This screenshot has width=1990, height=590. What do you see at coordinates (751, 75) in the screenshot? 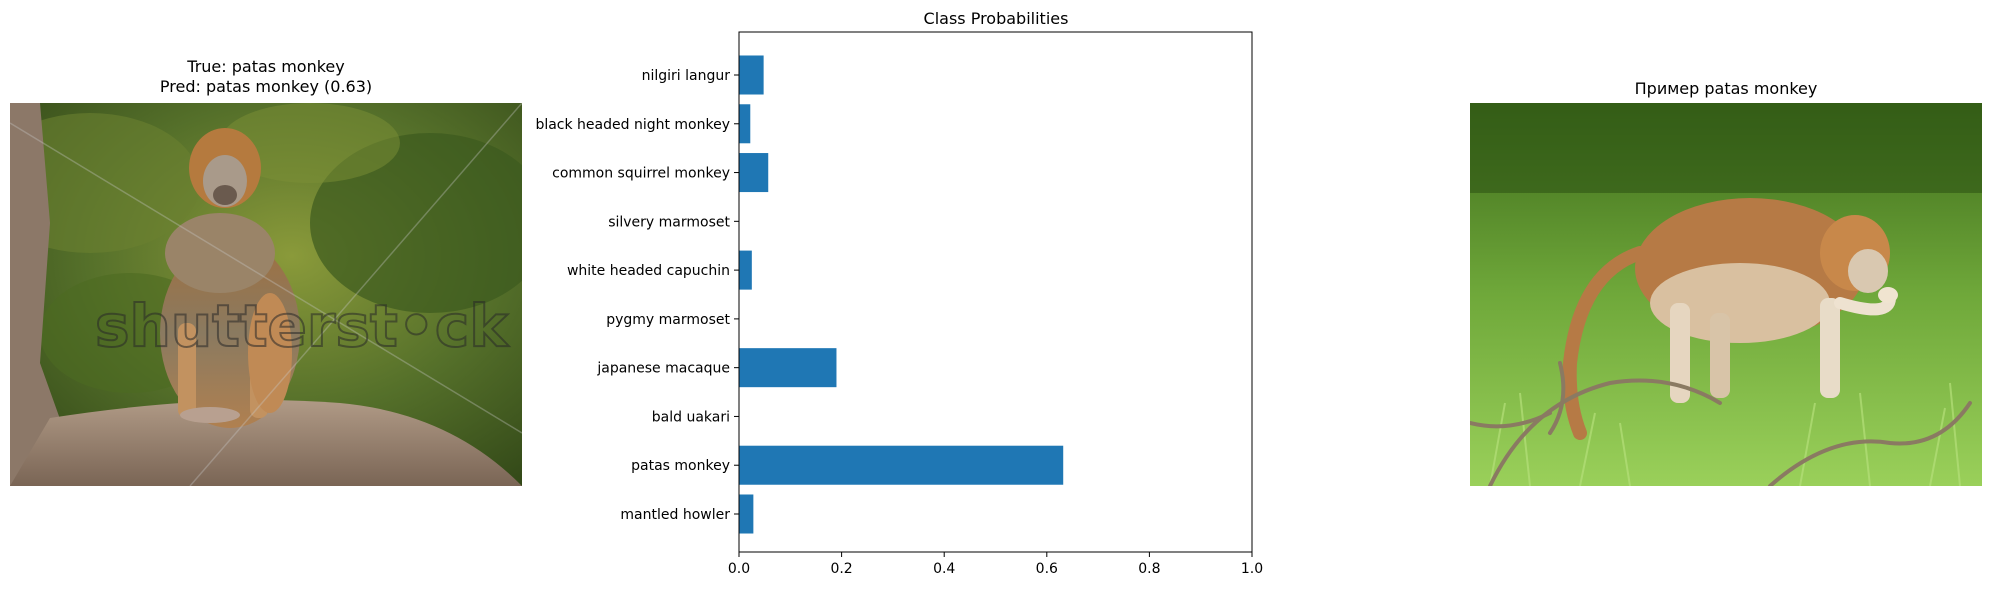
I see `bar-nilgiri-langur` at bounding box center [751, 75].